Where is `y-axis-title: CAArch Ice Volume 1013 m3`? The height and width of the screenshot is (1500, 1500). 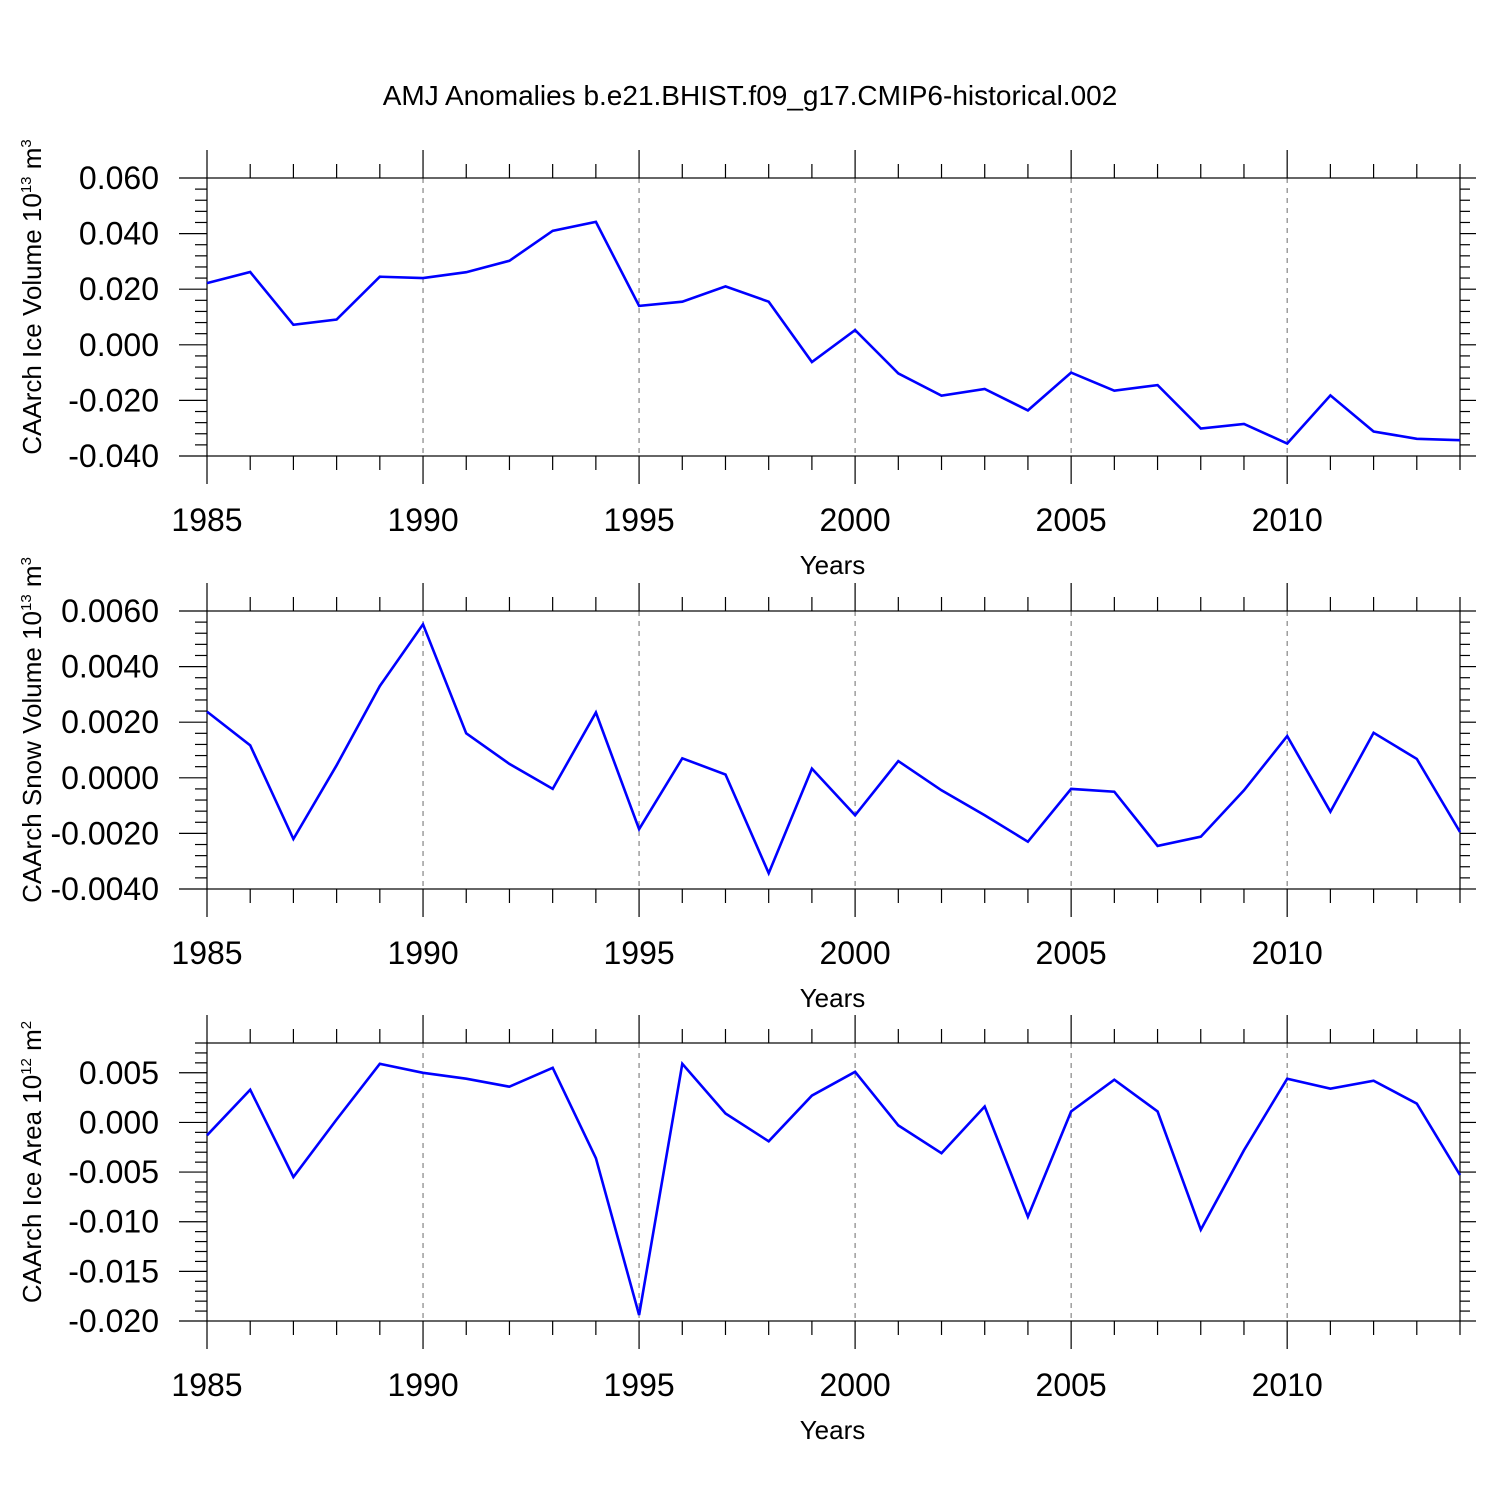 y-axis-title: CAArch Ice Volume 1013 m3 is located at coordinates (32, 297).